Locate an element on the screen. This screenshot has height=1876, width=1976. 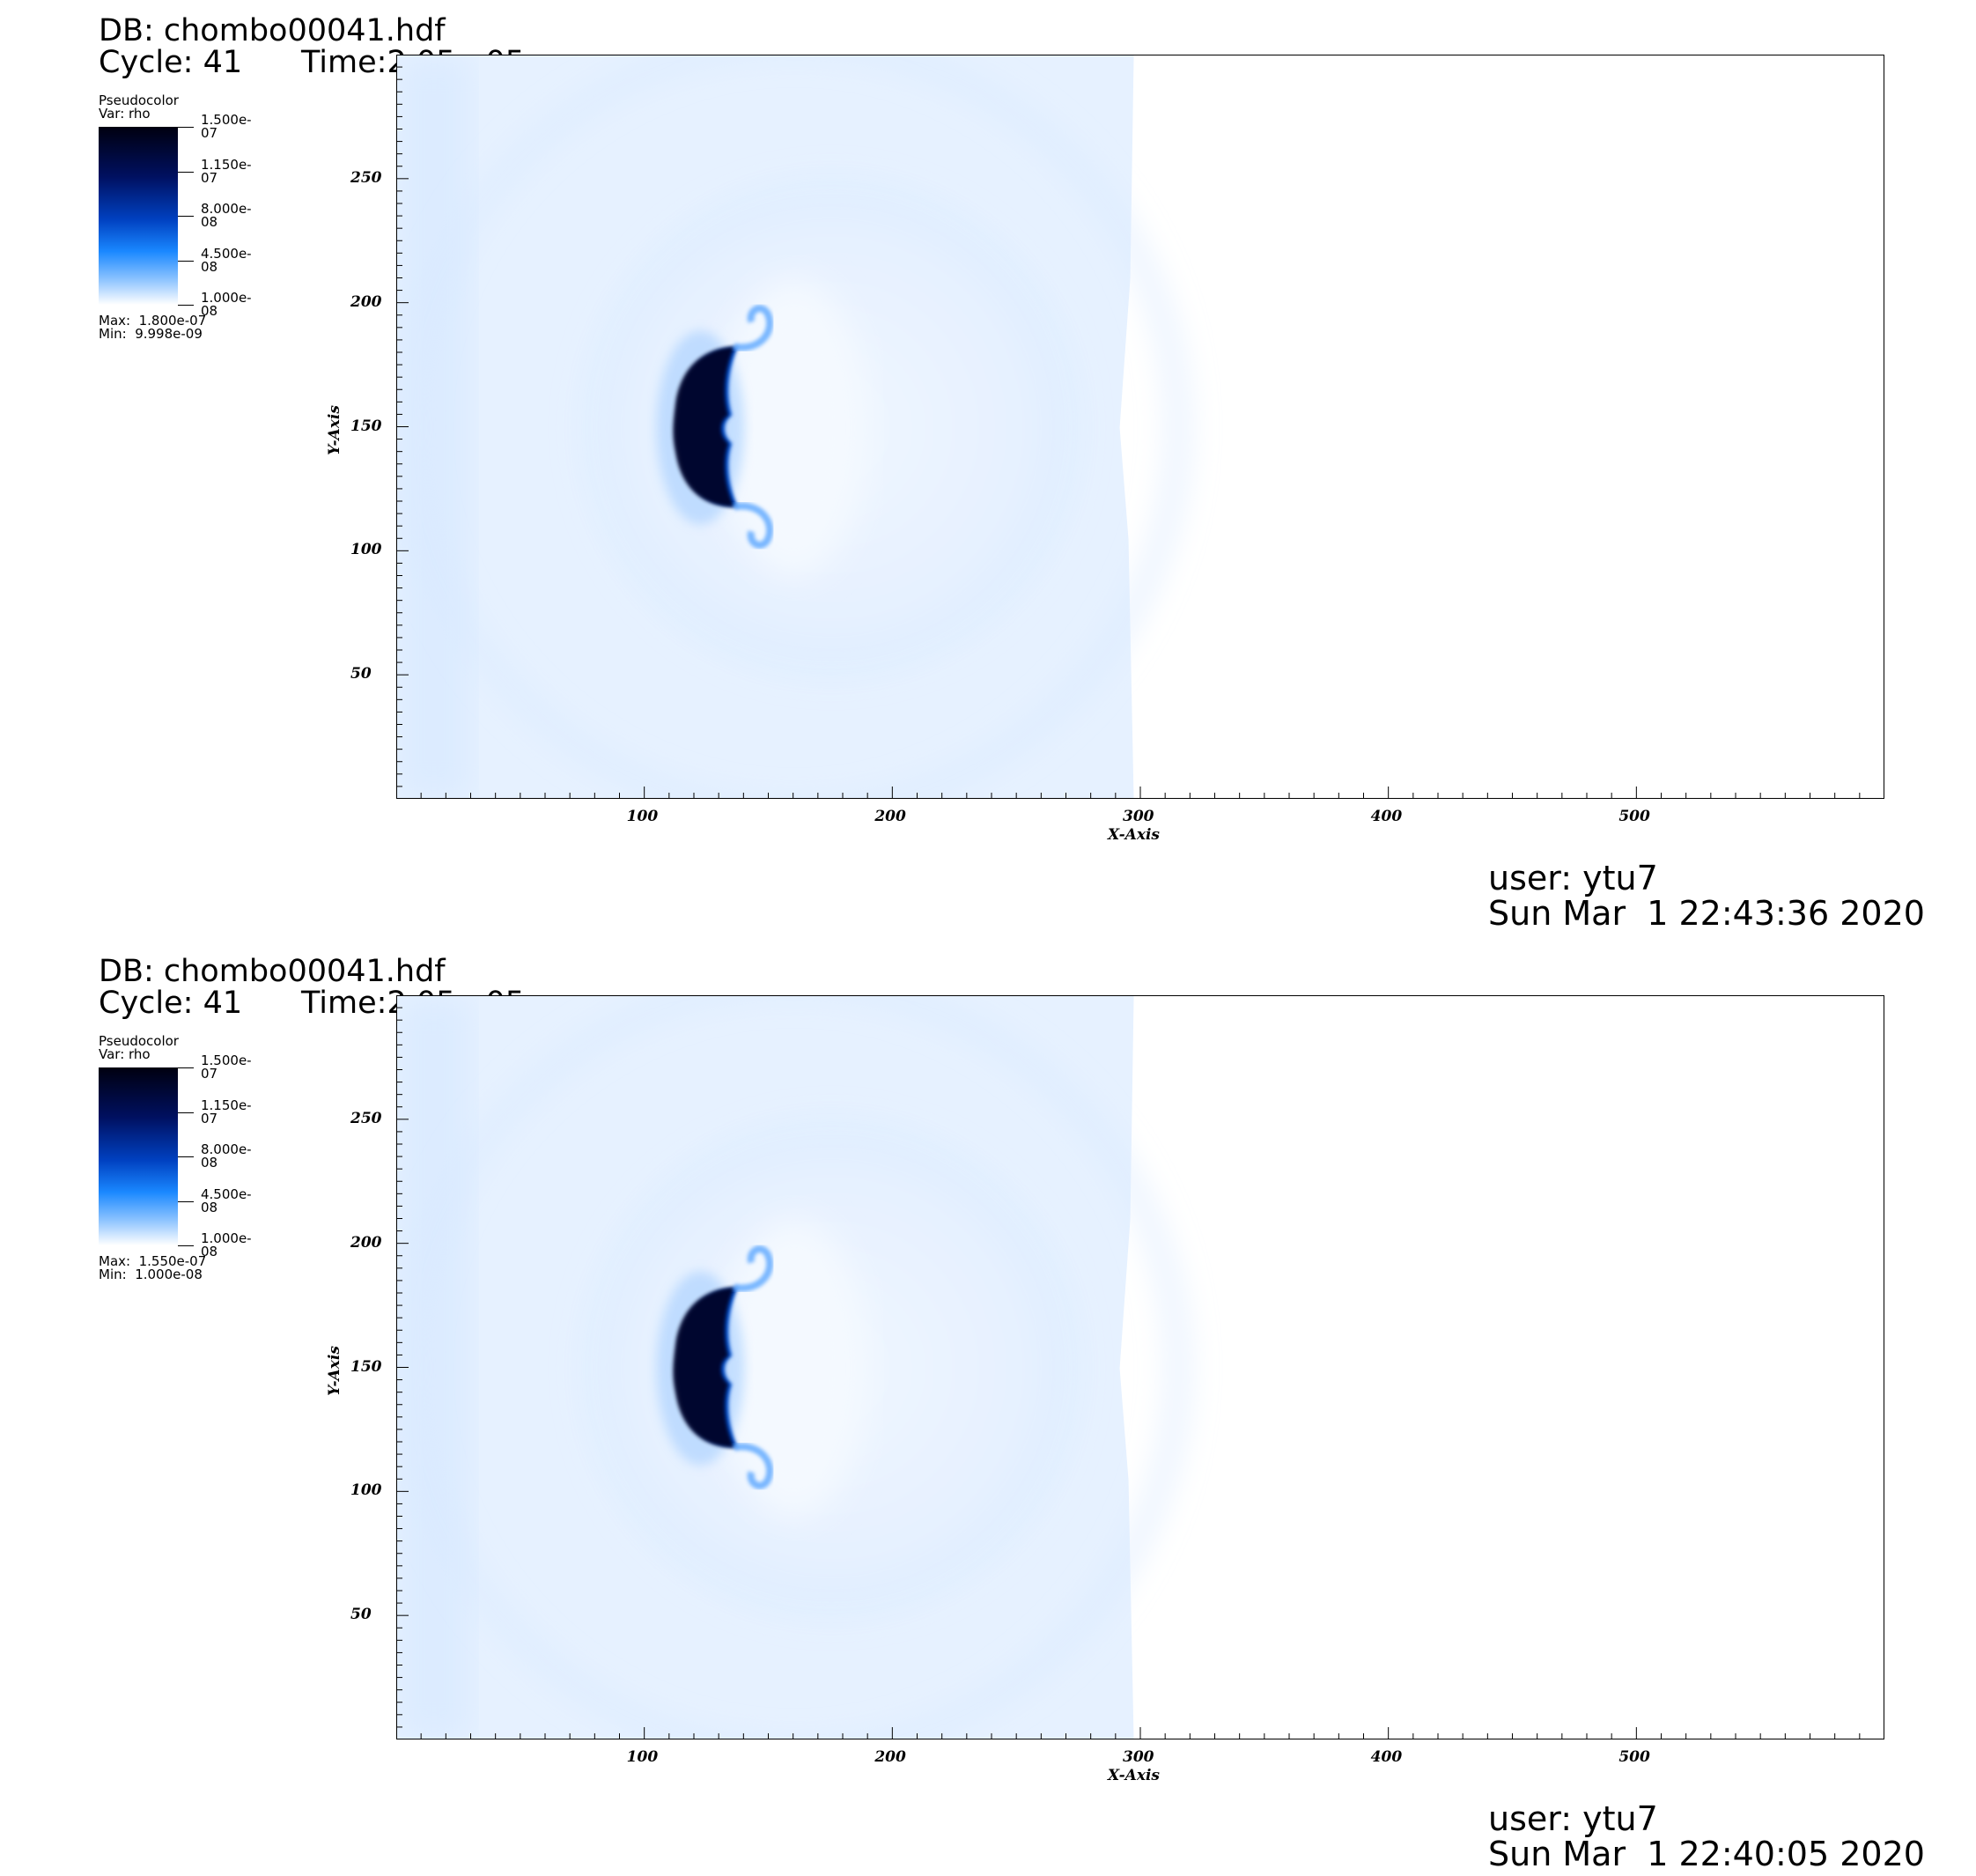
legend-min: Min: 1.000e-08 is located at coordinates (151, 1274).